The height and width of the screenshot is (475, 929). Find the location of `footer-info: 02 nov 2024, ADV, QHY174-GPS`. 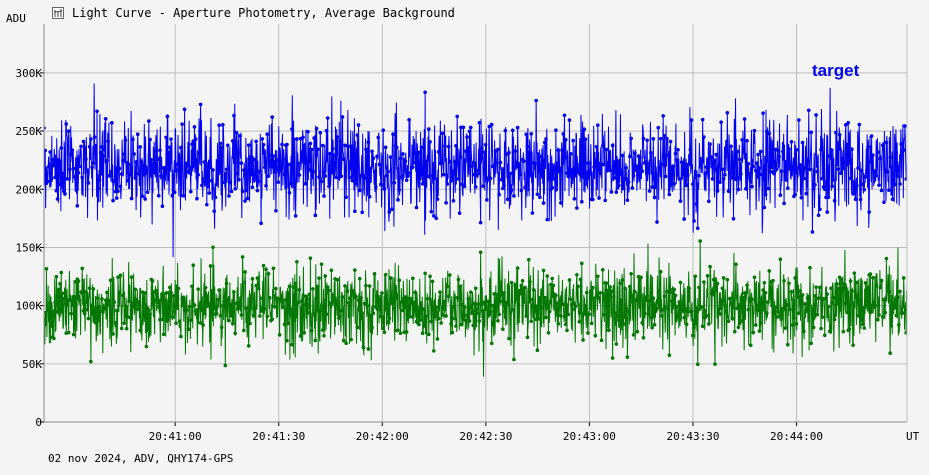

footer-info: 02 nov 2024, ADV, QHY174-GPS is located at coordinates (140, 458).